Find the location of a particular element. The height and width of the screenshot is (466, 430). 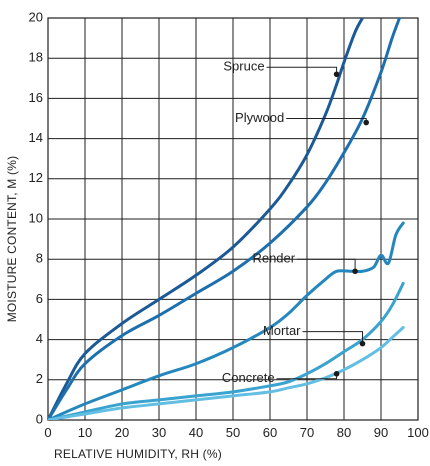

leader-mortar is located at coordinates (332, 337).